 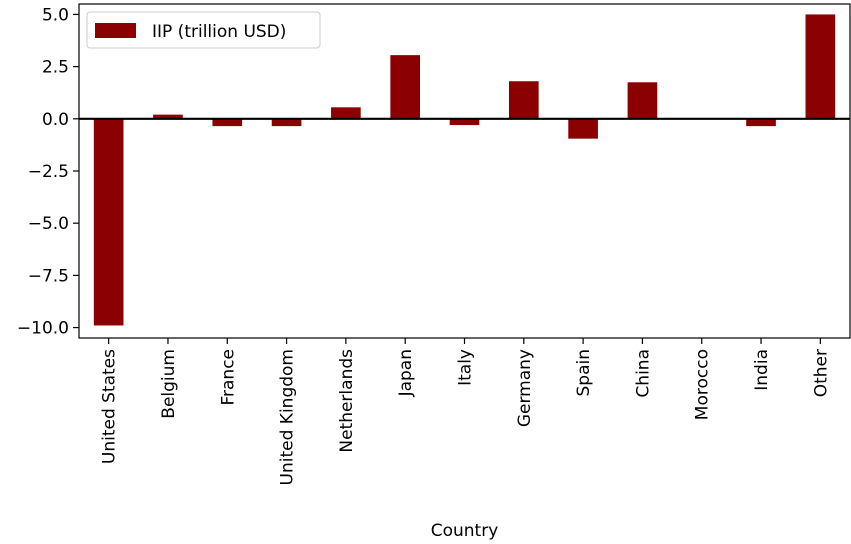 I want to click on bar-italy, so click(x=464, y=122).